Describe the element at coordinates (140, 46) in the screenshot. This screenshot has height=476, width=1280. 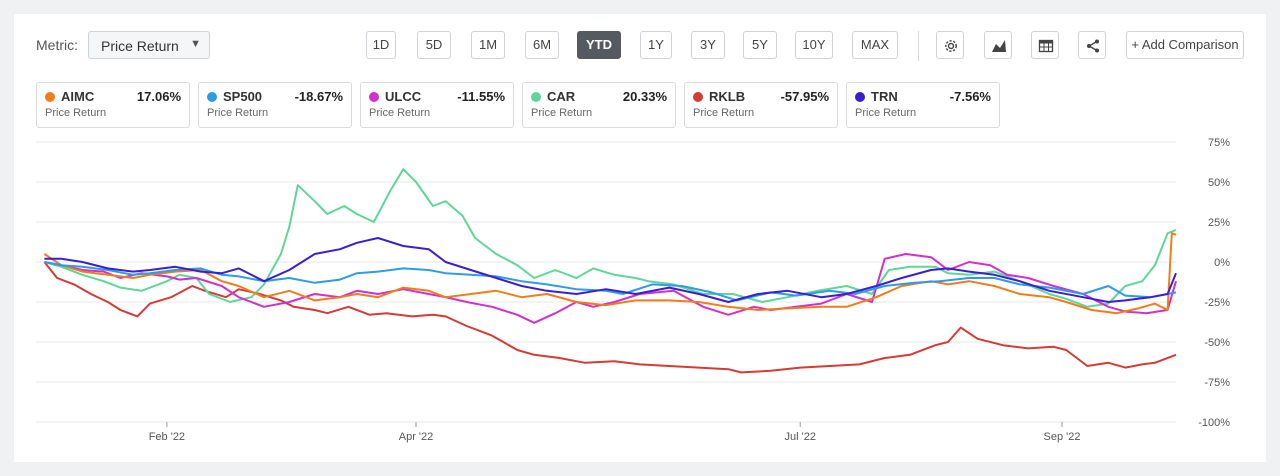
I see `metric-dropdown-value: Price Return` at that location.